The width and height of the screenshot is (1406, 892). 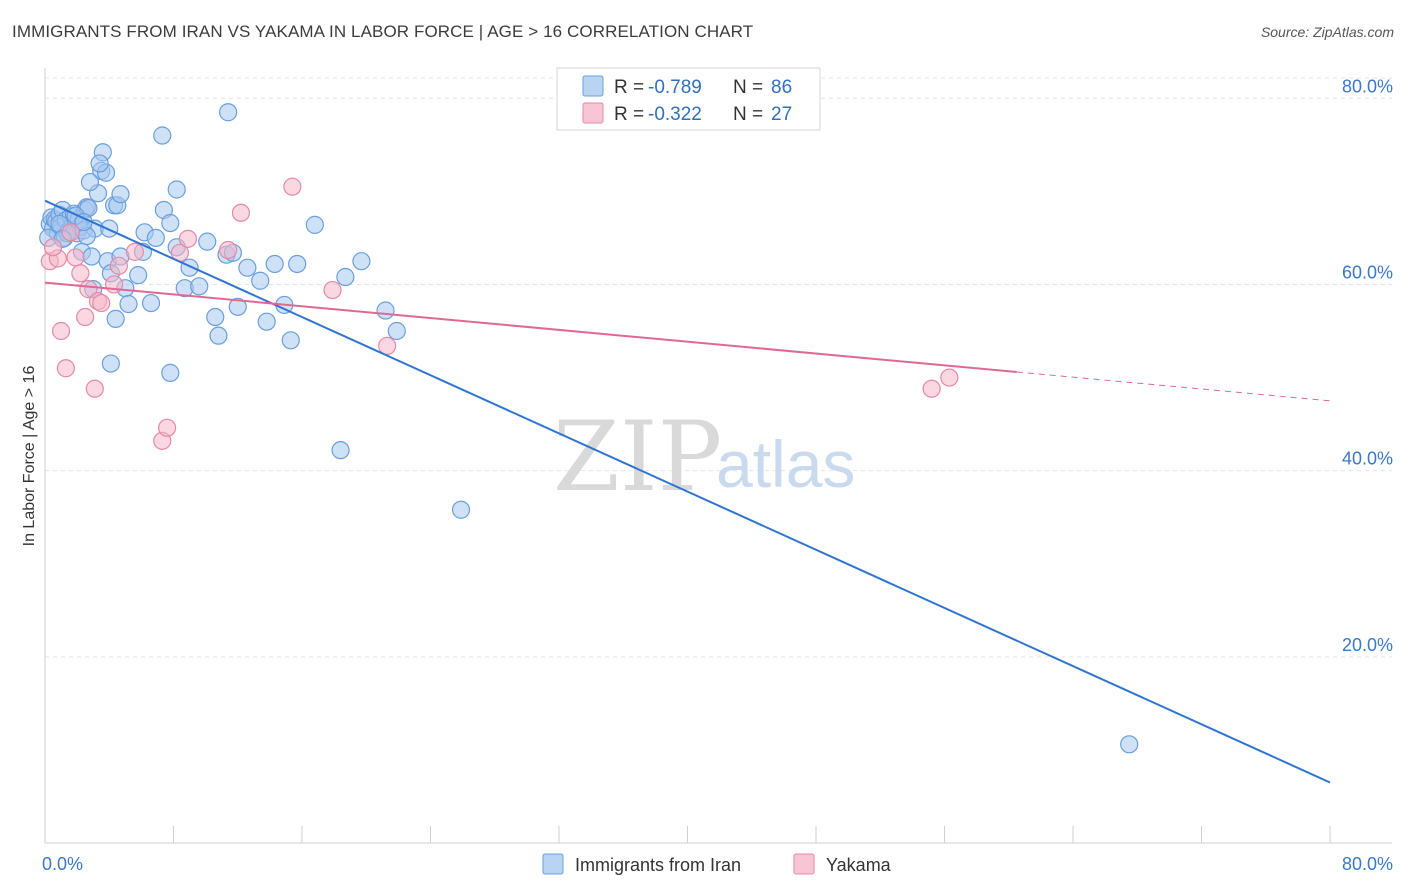 I want to click on legend-r-label-iran: R =, so click(x=629, y=87).